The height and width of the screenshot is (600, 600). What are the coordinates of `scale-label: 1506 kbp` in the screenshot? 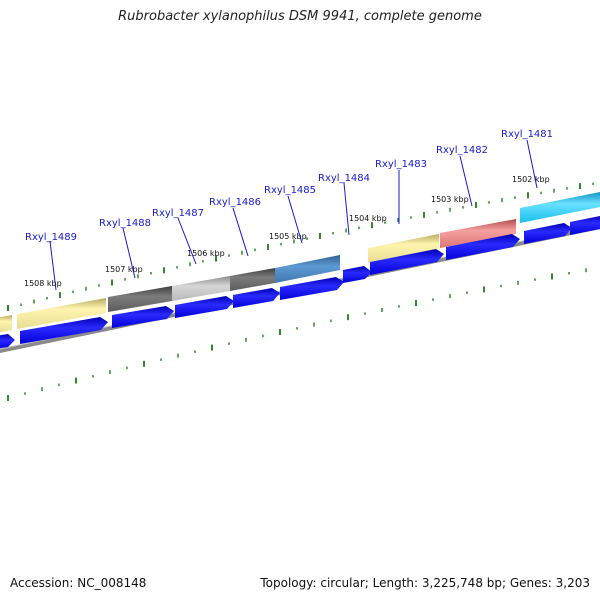 It's located at (206, 253).